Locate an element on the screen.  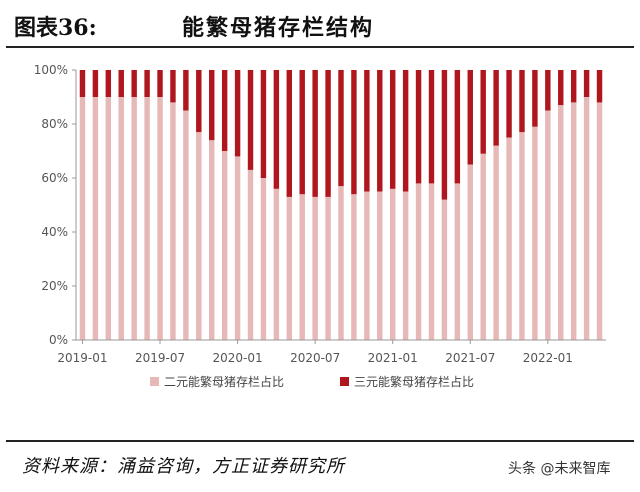
legend-label: 三元能繁母猪存栏占比 is located at coordinates (414, 381).